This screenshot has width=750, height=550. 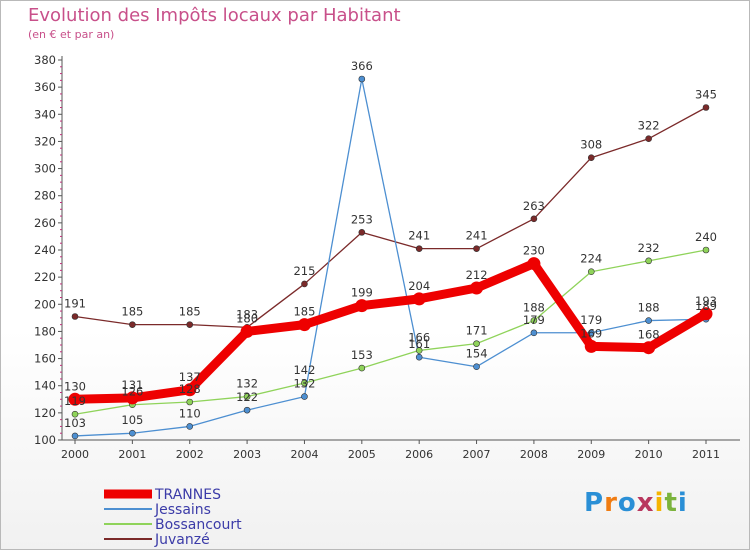 I want to click on data-label-bossancourt: 153, so click(x=362, y=355).